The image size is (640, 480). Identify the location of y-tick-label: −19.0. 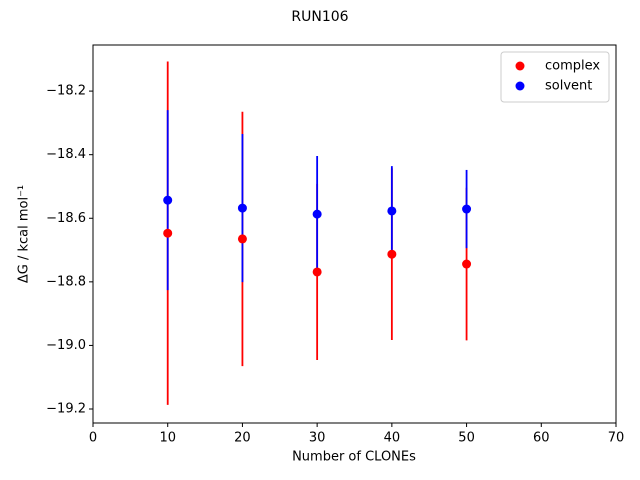
(66, 345).